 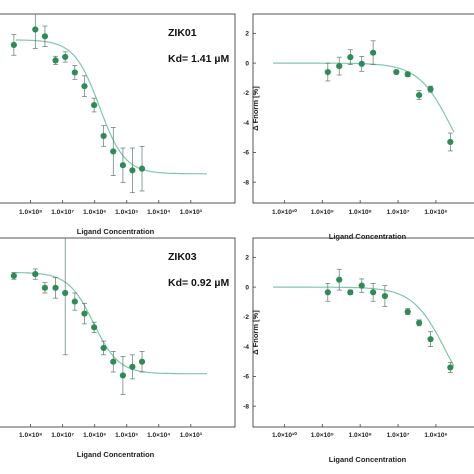 What do you see at coordinates (322, 212) in the screenshot?
I see `x-tick-label: 1.0×10⁹` at bounding box center [322, 212].